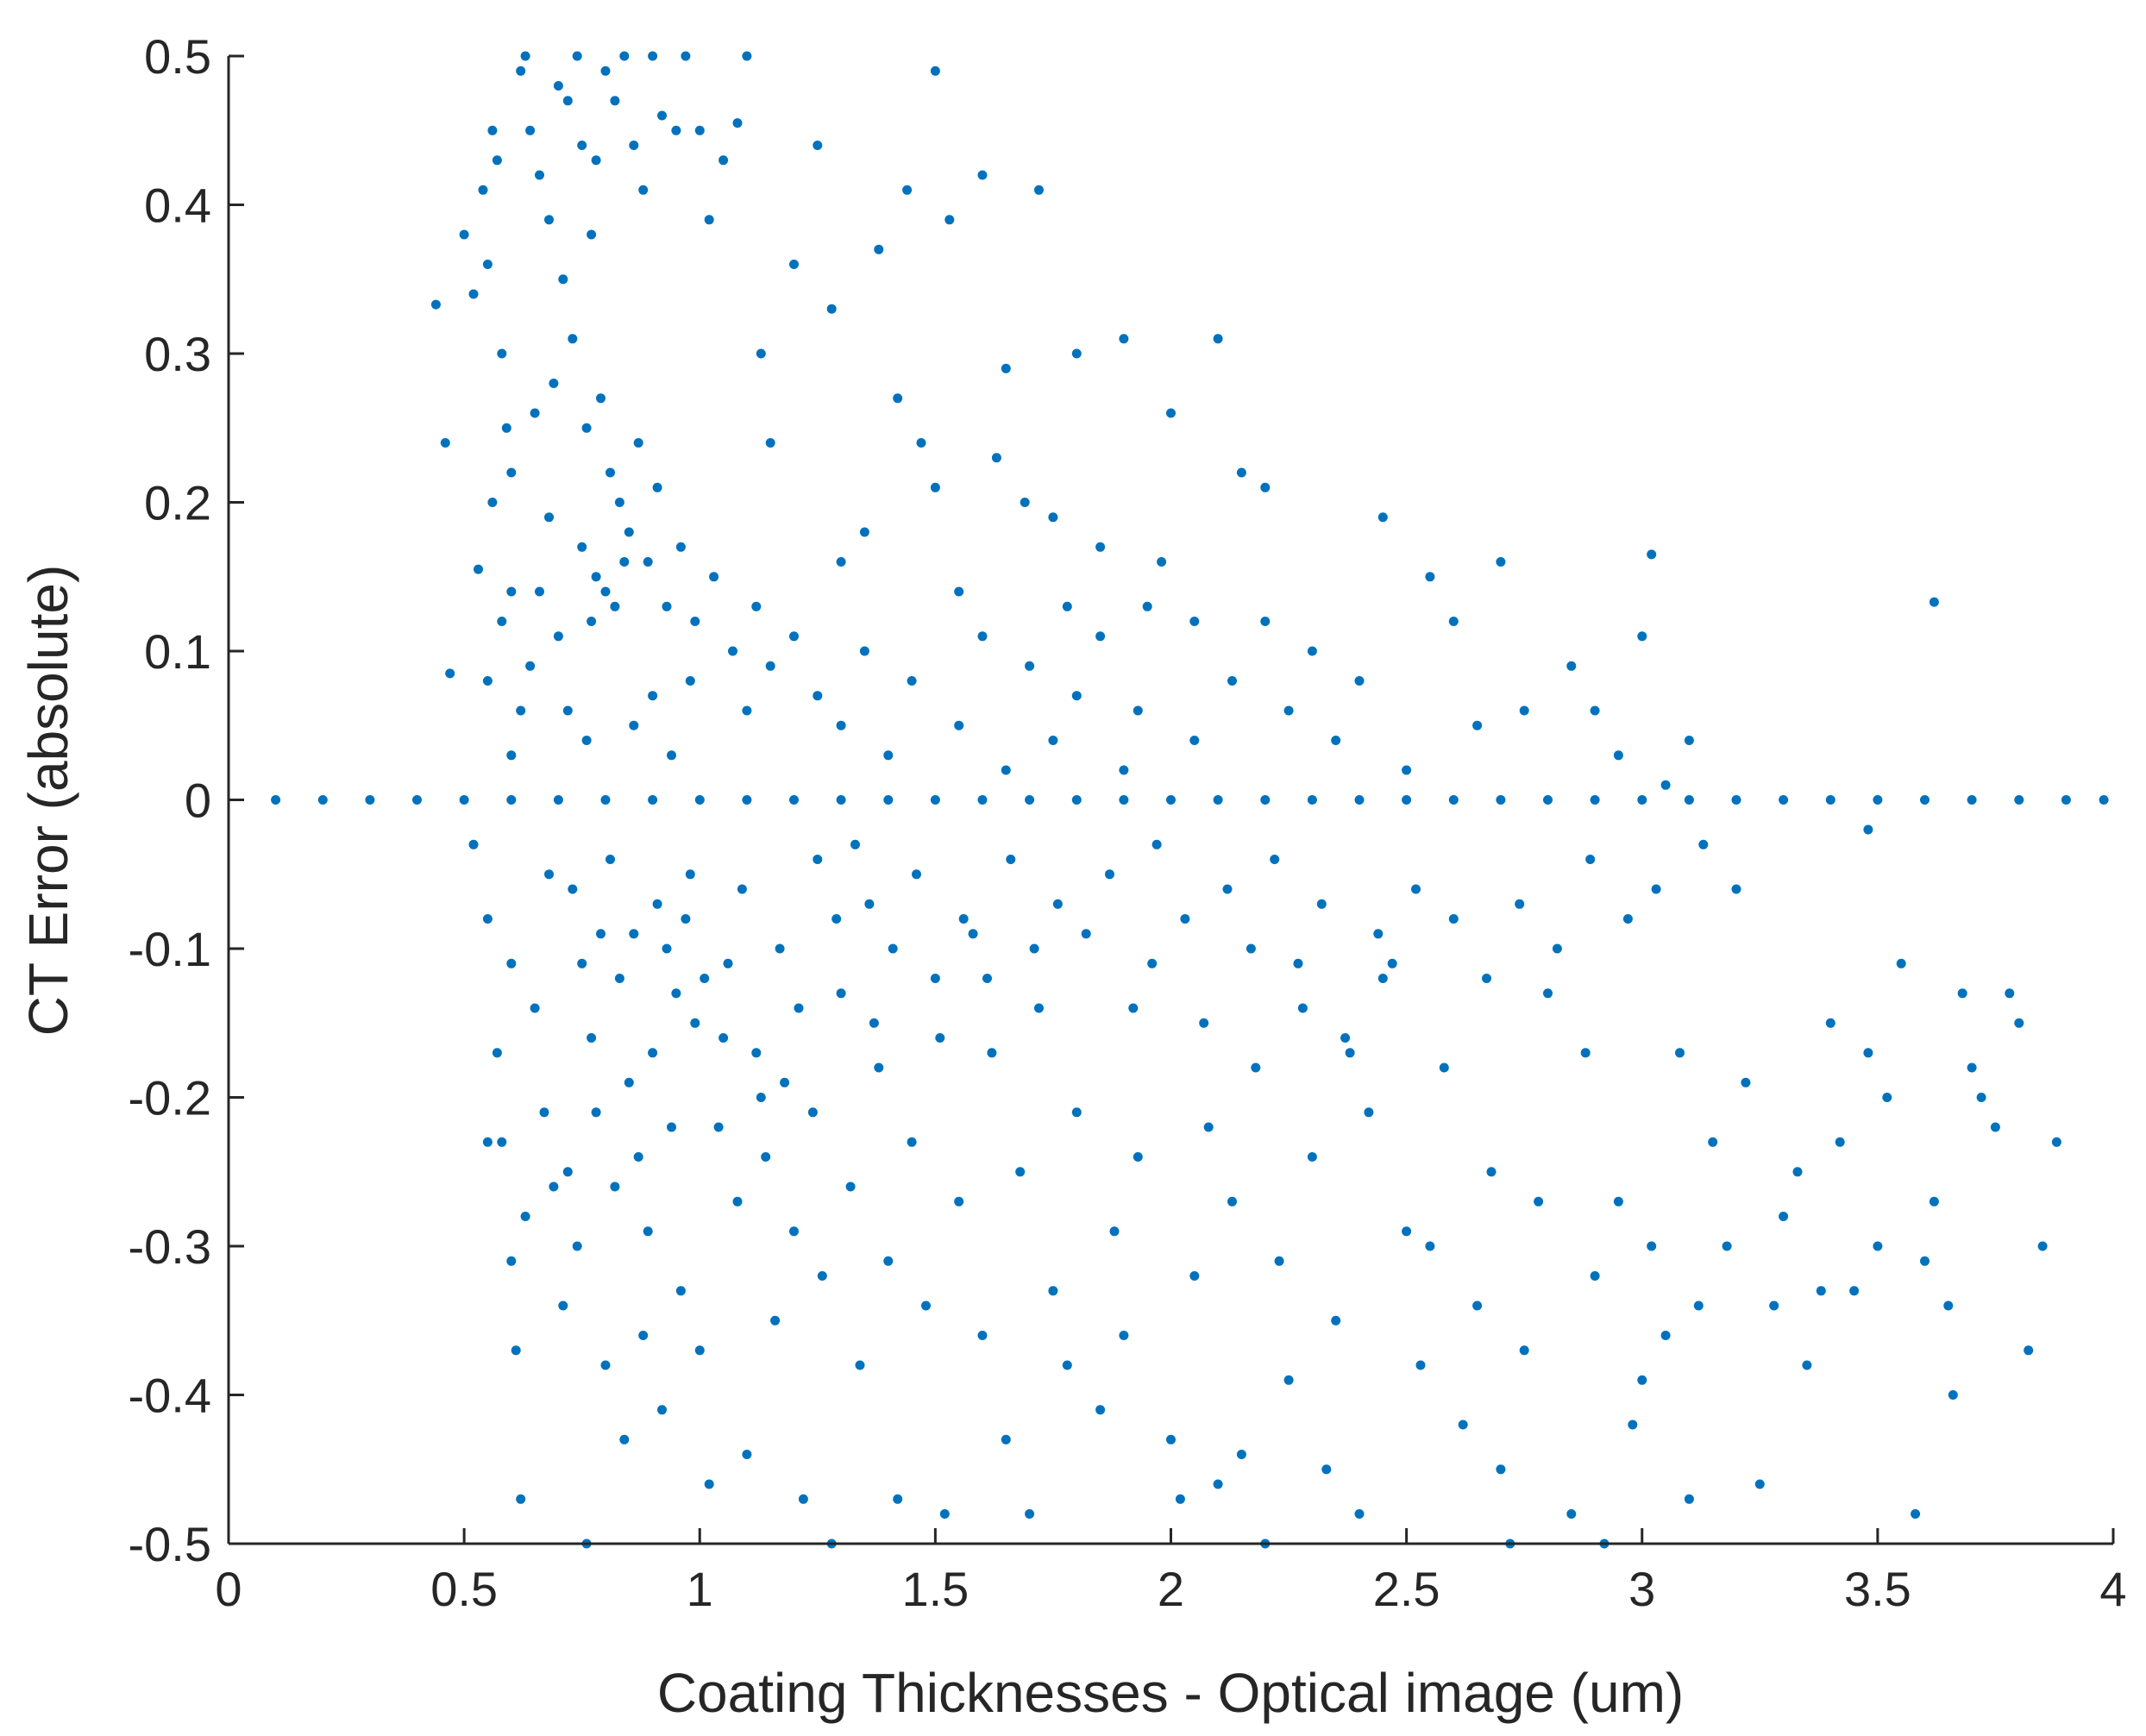  What do you see at coordinates (700, 1589) in the screenshot?
I see `x-tick-label: 1` at bounding box center [700, 1589].